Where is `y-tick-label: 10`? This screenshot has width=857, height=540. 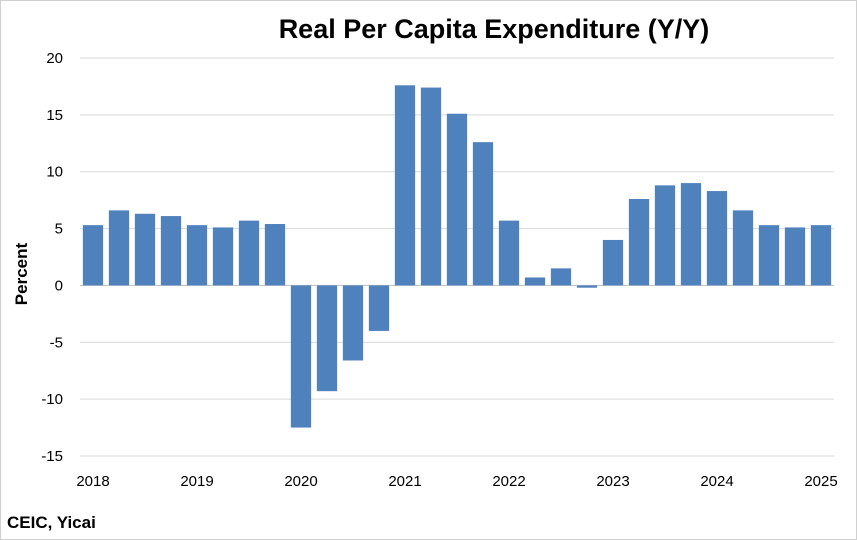
y-tick-label: 10 is located at coordinates (54, 172).